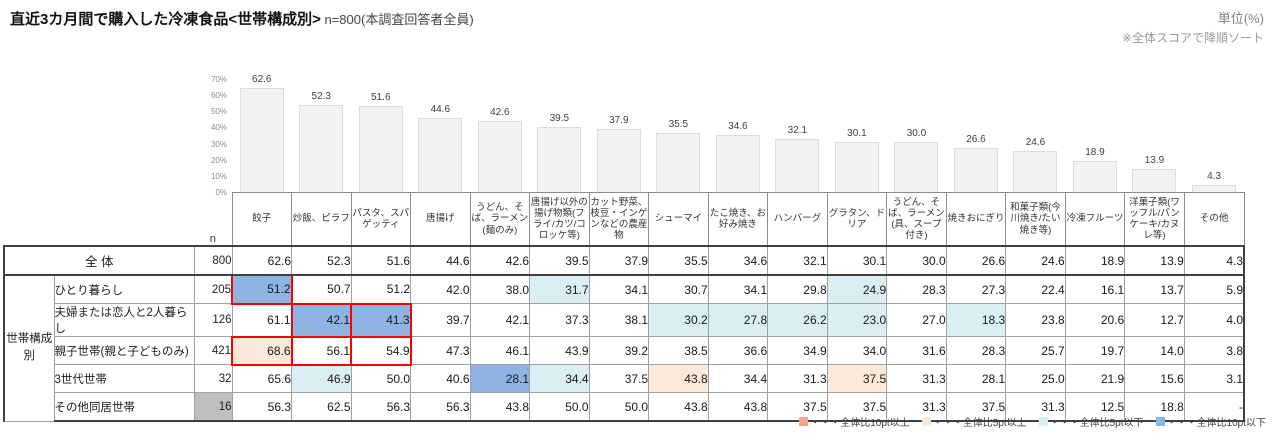  I want to click on value-cell: 22.4, so click(1035, 289).